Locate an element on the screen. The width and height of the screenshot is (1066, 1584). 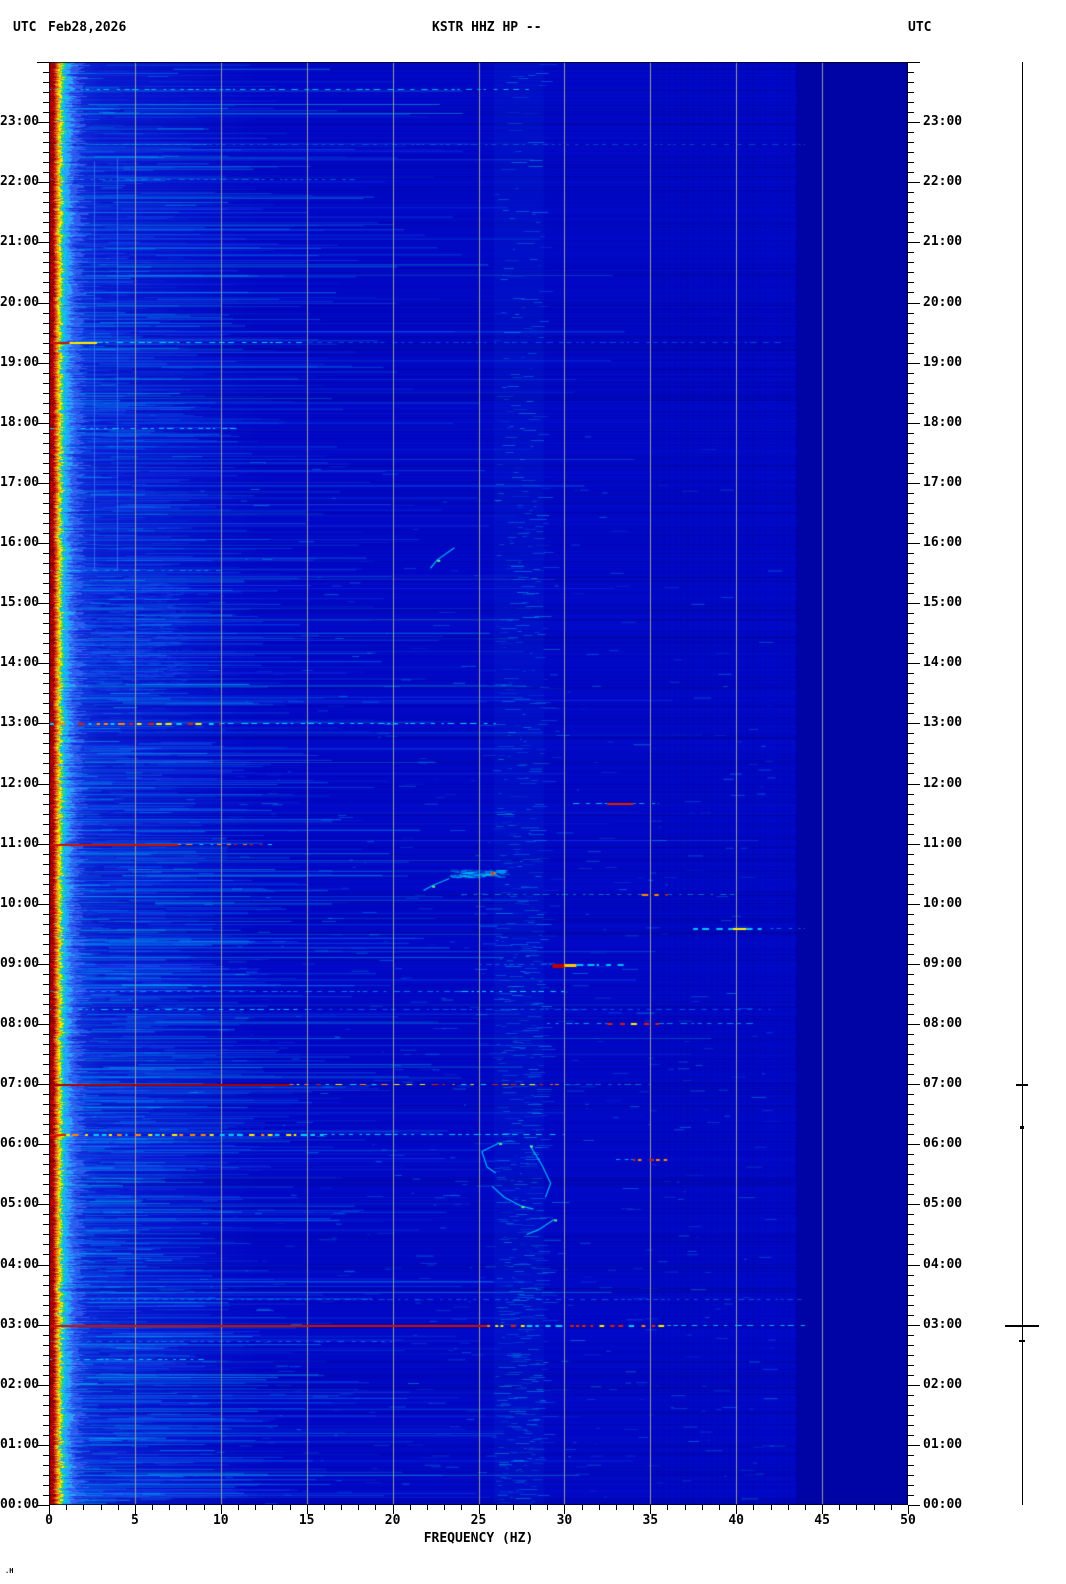
time-label-right: 02:00 is located at coordinates (943, 1384).